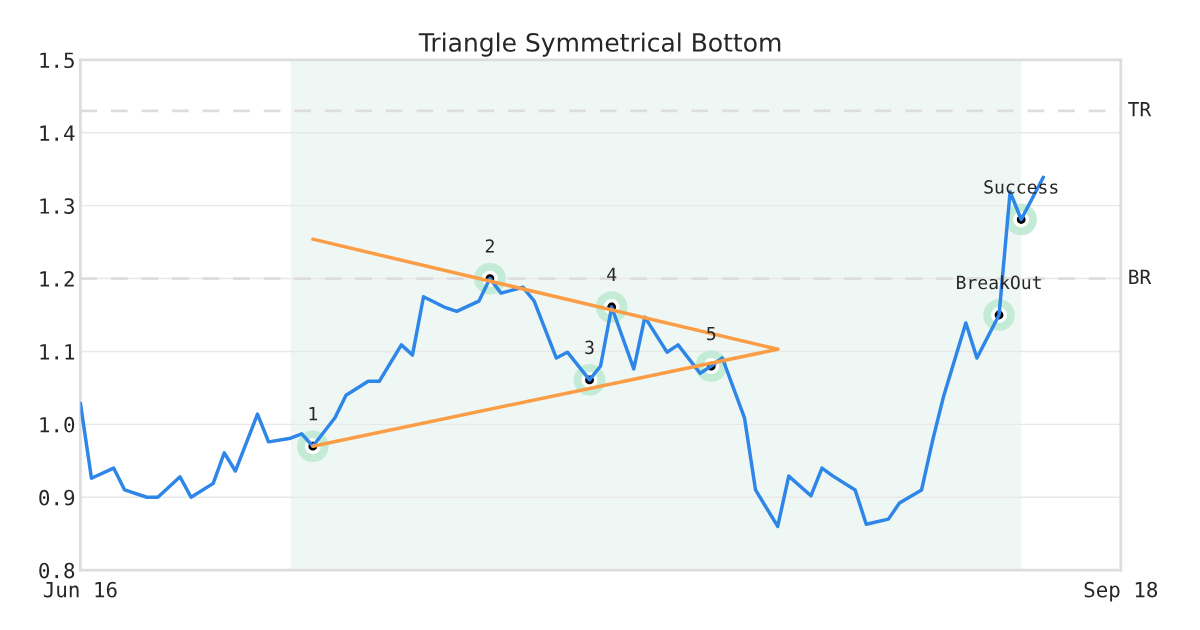  What do you see at coordinates (57, 570) in the screenshot?
I see `y-tick-label: 0.8` at bounding box center [57, 570].